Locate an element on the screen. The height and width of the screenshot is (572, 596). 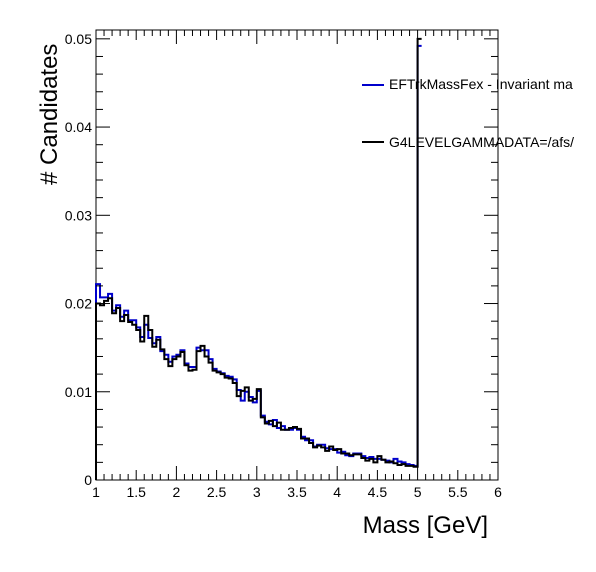
x-axis-title: Mass [GeV] is located at coordinates (425, 525).